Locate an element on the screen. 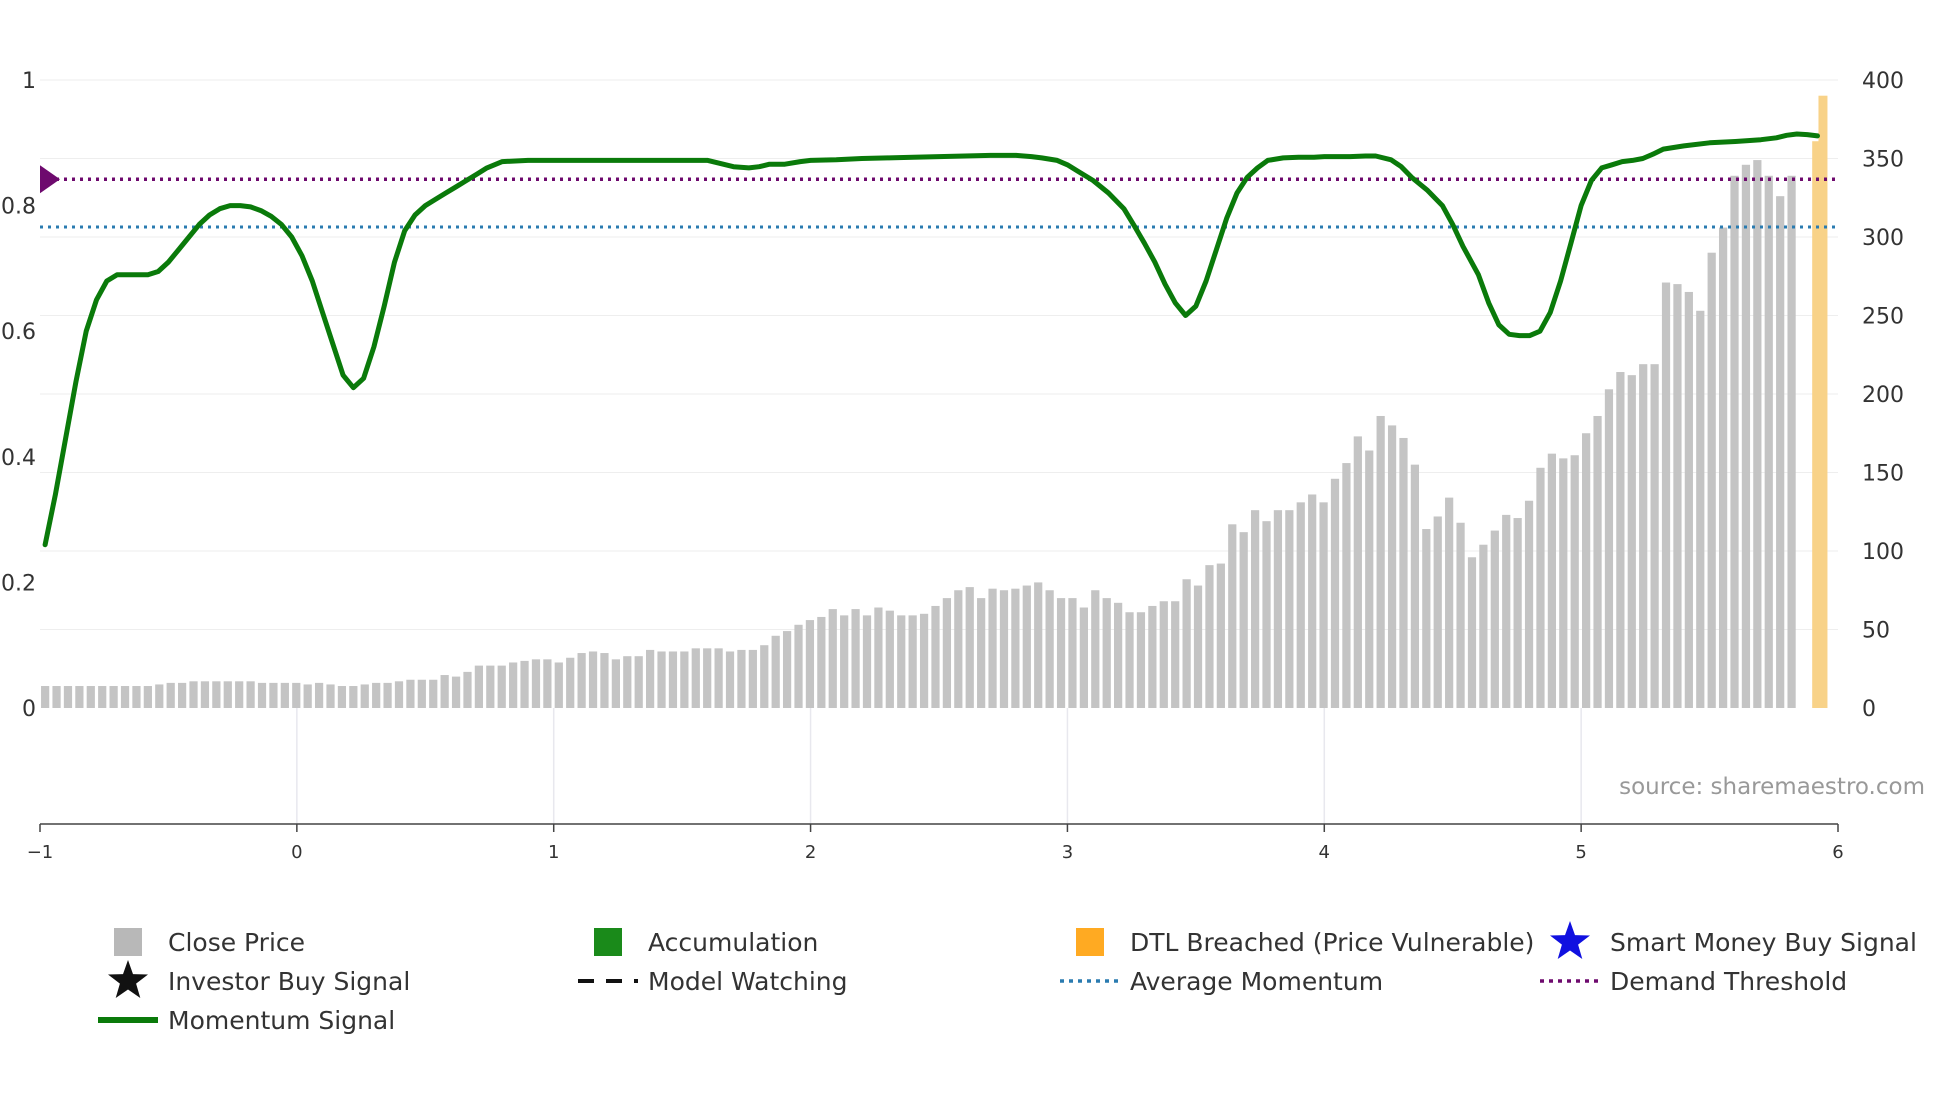  left-tick-label: 0.6 is located at coordinates (18, 332).